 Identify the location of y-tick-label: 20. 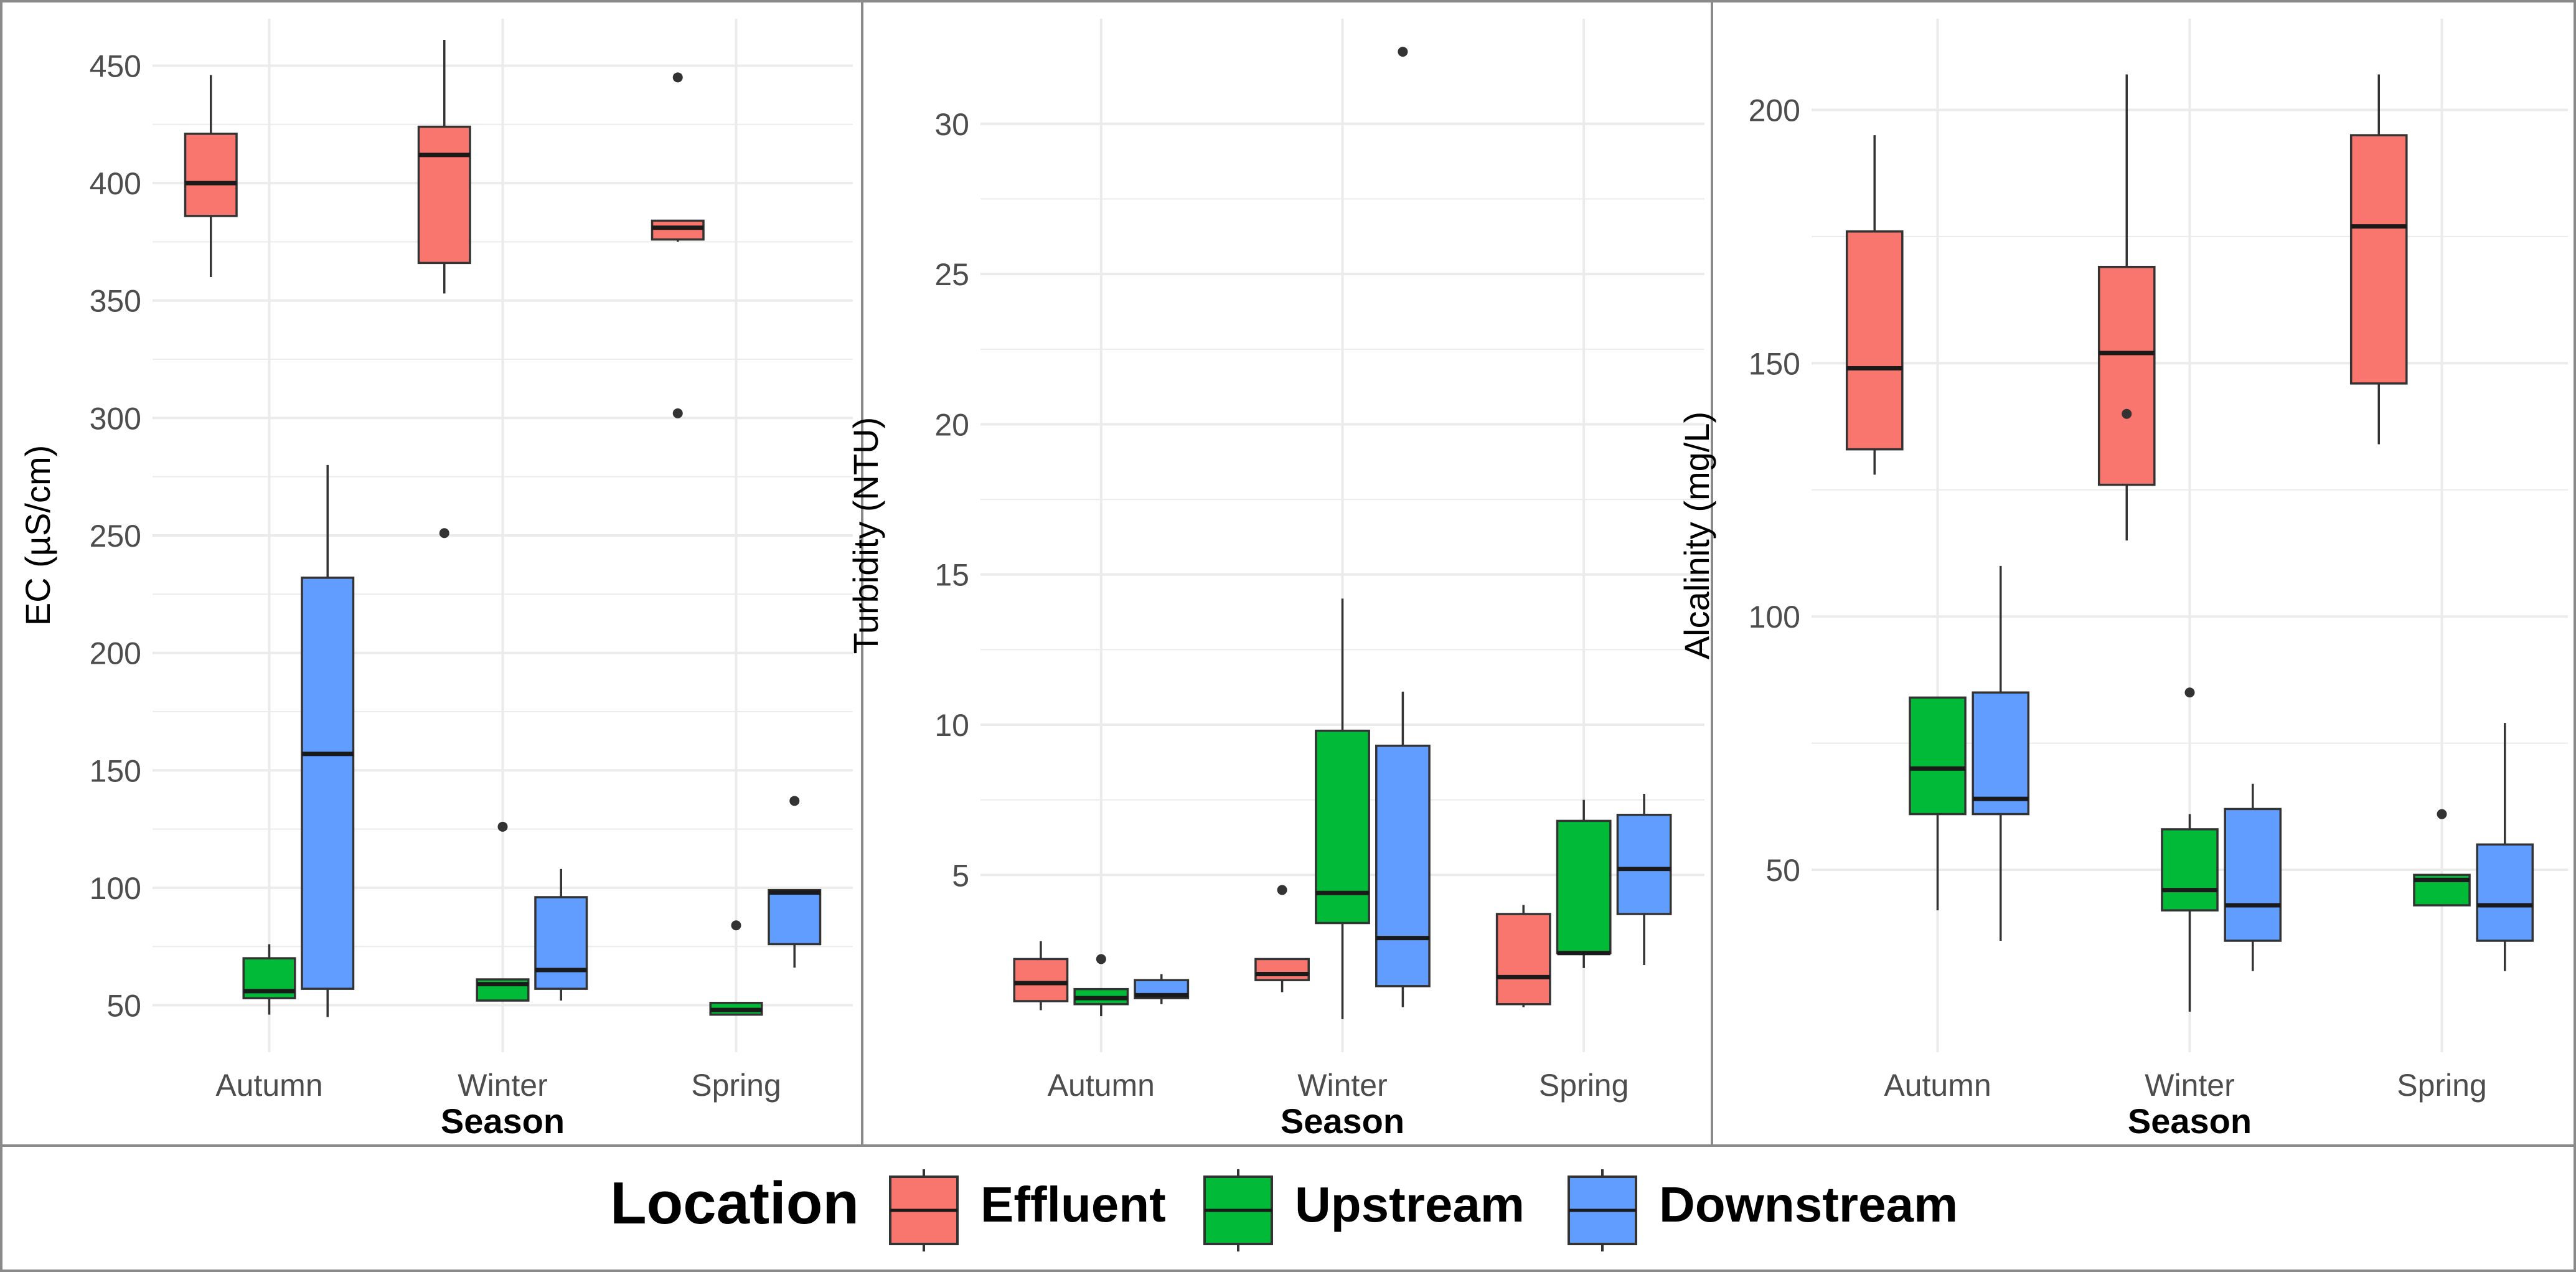
(951, 424).